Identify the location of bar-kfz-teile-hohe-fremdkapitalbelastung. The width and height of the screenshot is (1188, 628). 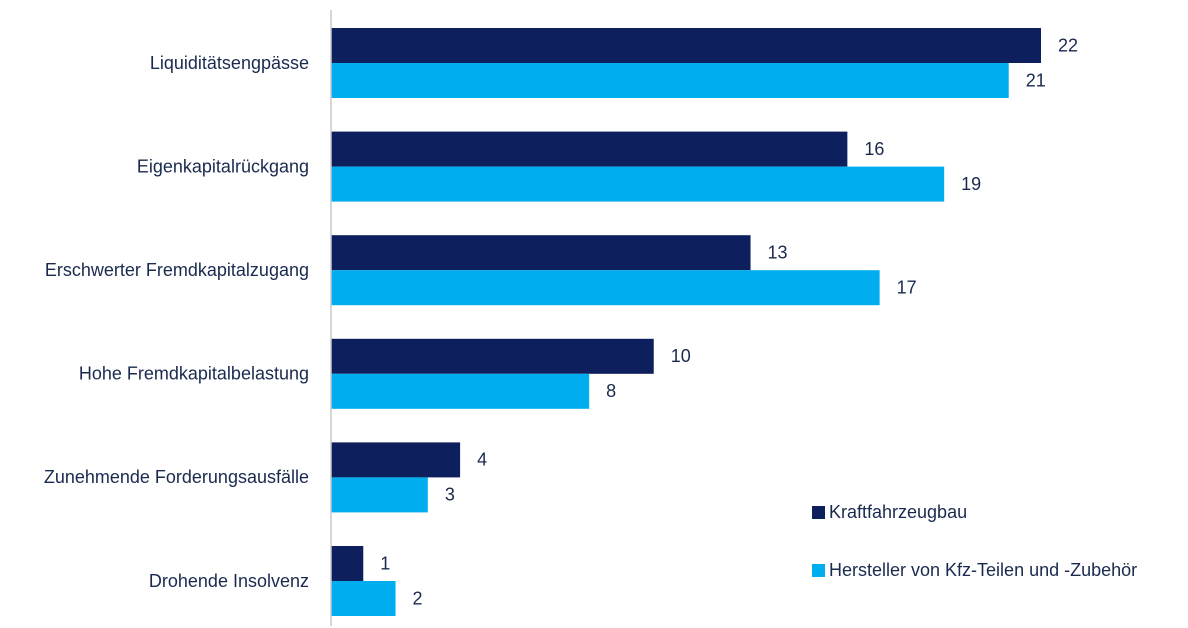
(460, 391).